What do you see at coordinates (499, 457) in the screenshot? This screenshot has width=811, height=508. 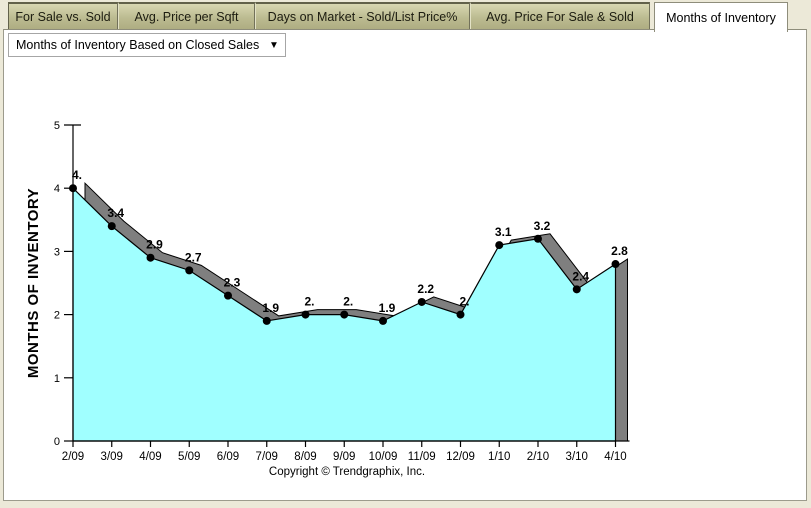 I see `svg-text: 1/10` at bounding box center [499, 457].